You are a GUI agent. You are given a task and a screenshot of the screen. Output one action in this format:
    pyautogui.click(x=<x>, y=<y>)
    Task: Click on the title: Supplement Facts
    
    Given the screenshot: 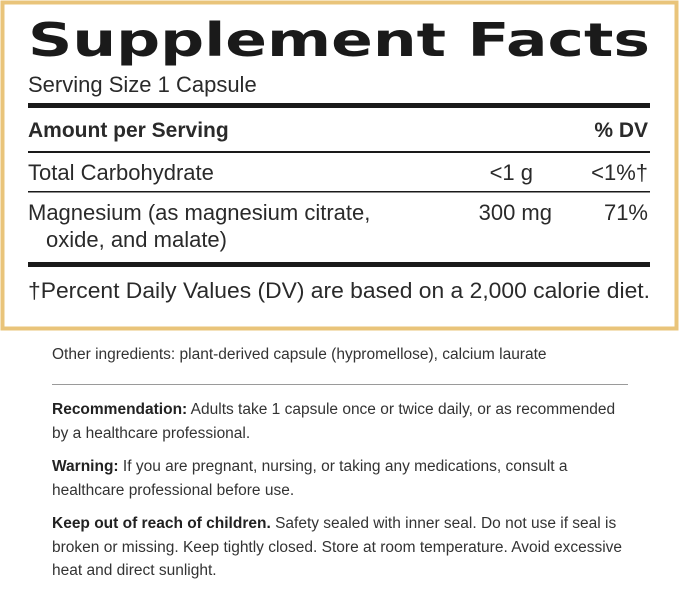 What is the action you would take?
    pyautogui.click(x=339, y=40)
    